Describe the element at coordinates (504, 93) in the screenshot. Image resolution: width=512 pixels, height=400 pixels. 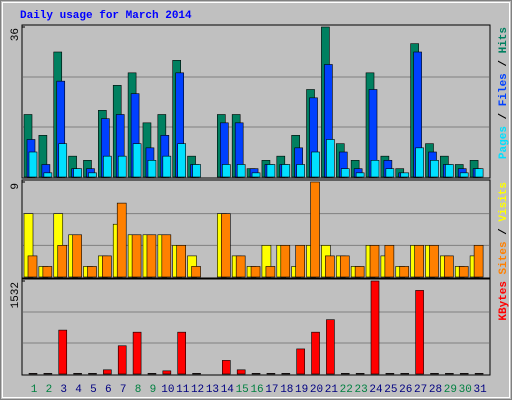
I see `legend: Pages / Files / Hits` at that location.